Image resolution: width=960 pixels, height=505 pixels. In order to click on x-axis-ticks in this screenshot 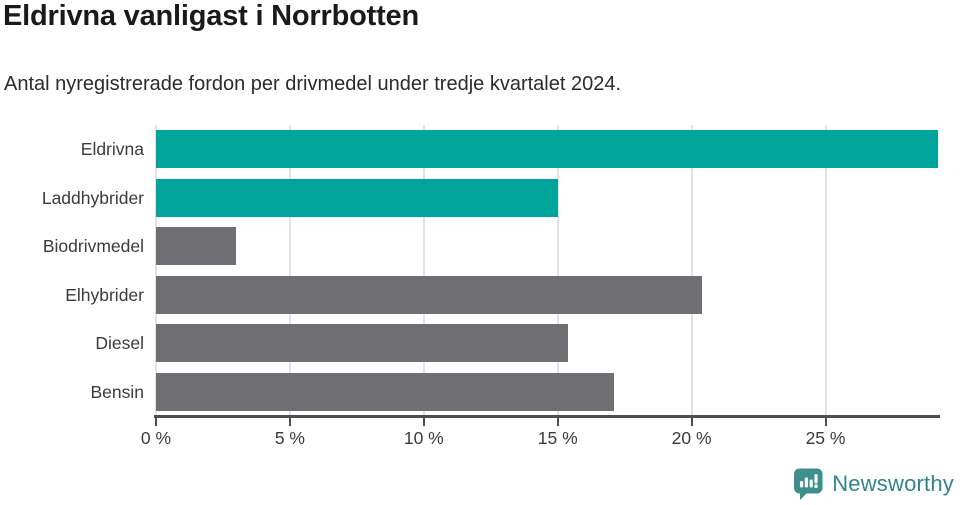, I will do `click(546, 422)`.